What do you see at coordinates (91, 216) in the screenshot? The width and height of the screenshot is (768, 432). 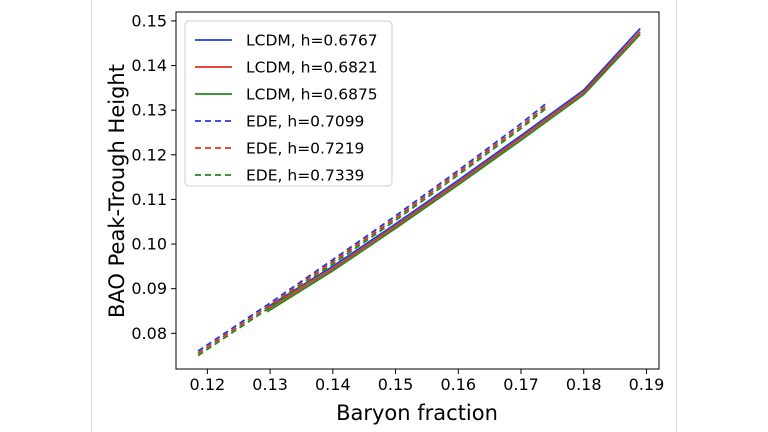 I see `page-edge-left` at bounding box center [91, 216].